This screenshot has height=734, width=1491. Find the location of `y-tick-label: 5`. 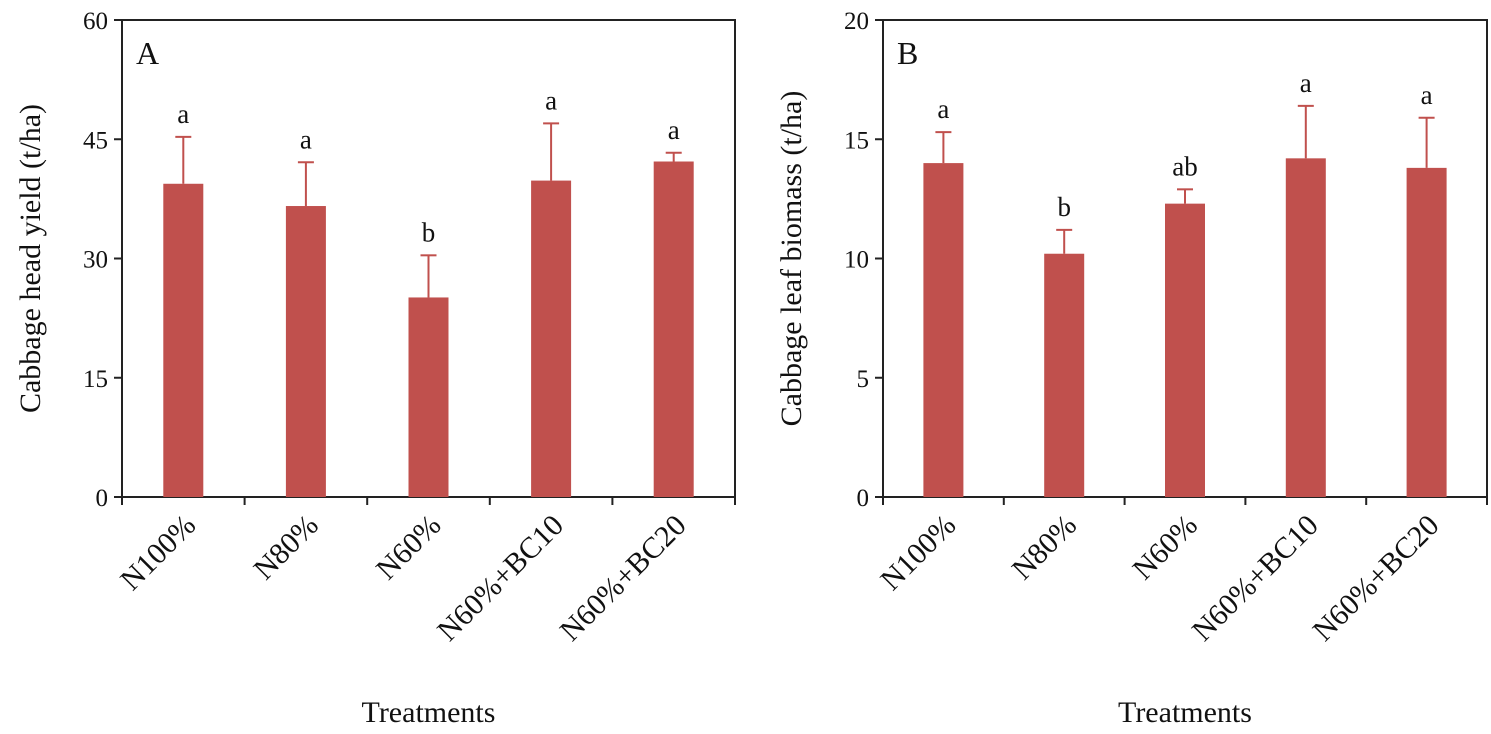

y-tick-label: 5 is located at coordinates (863, 379).